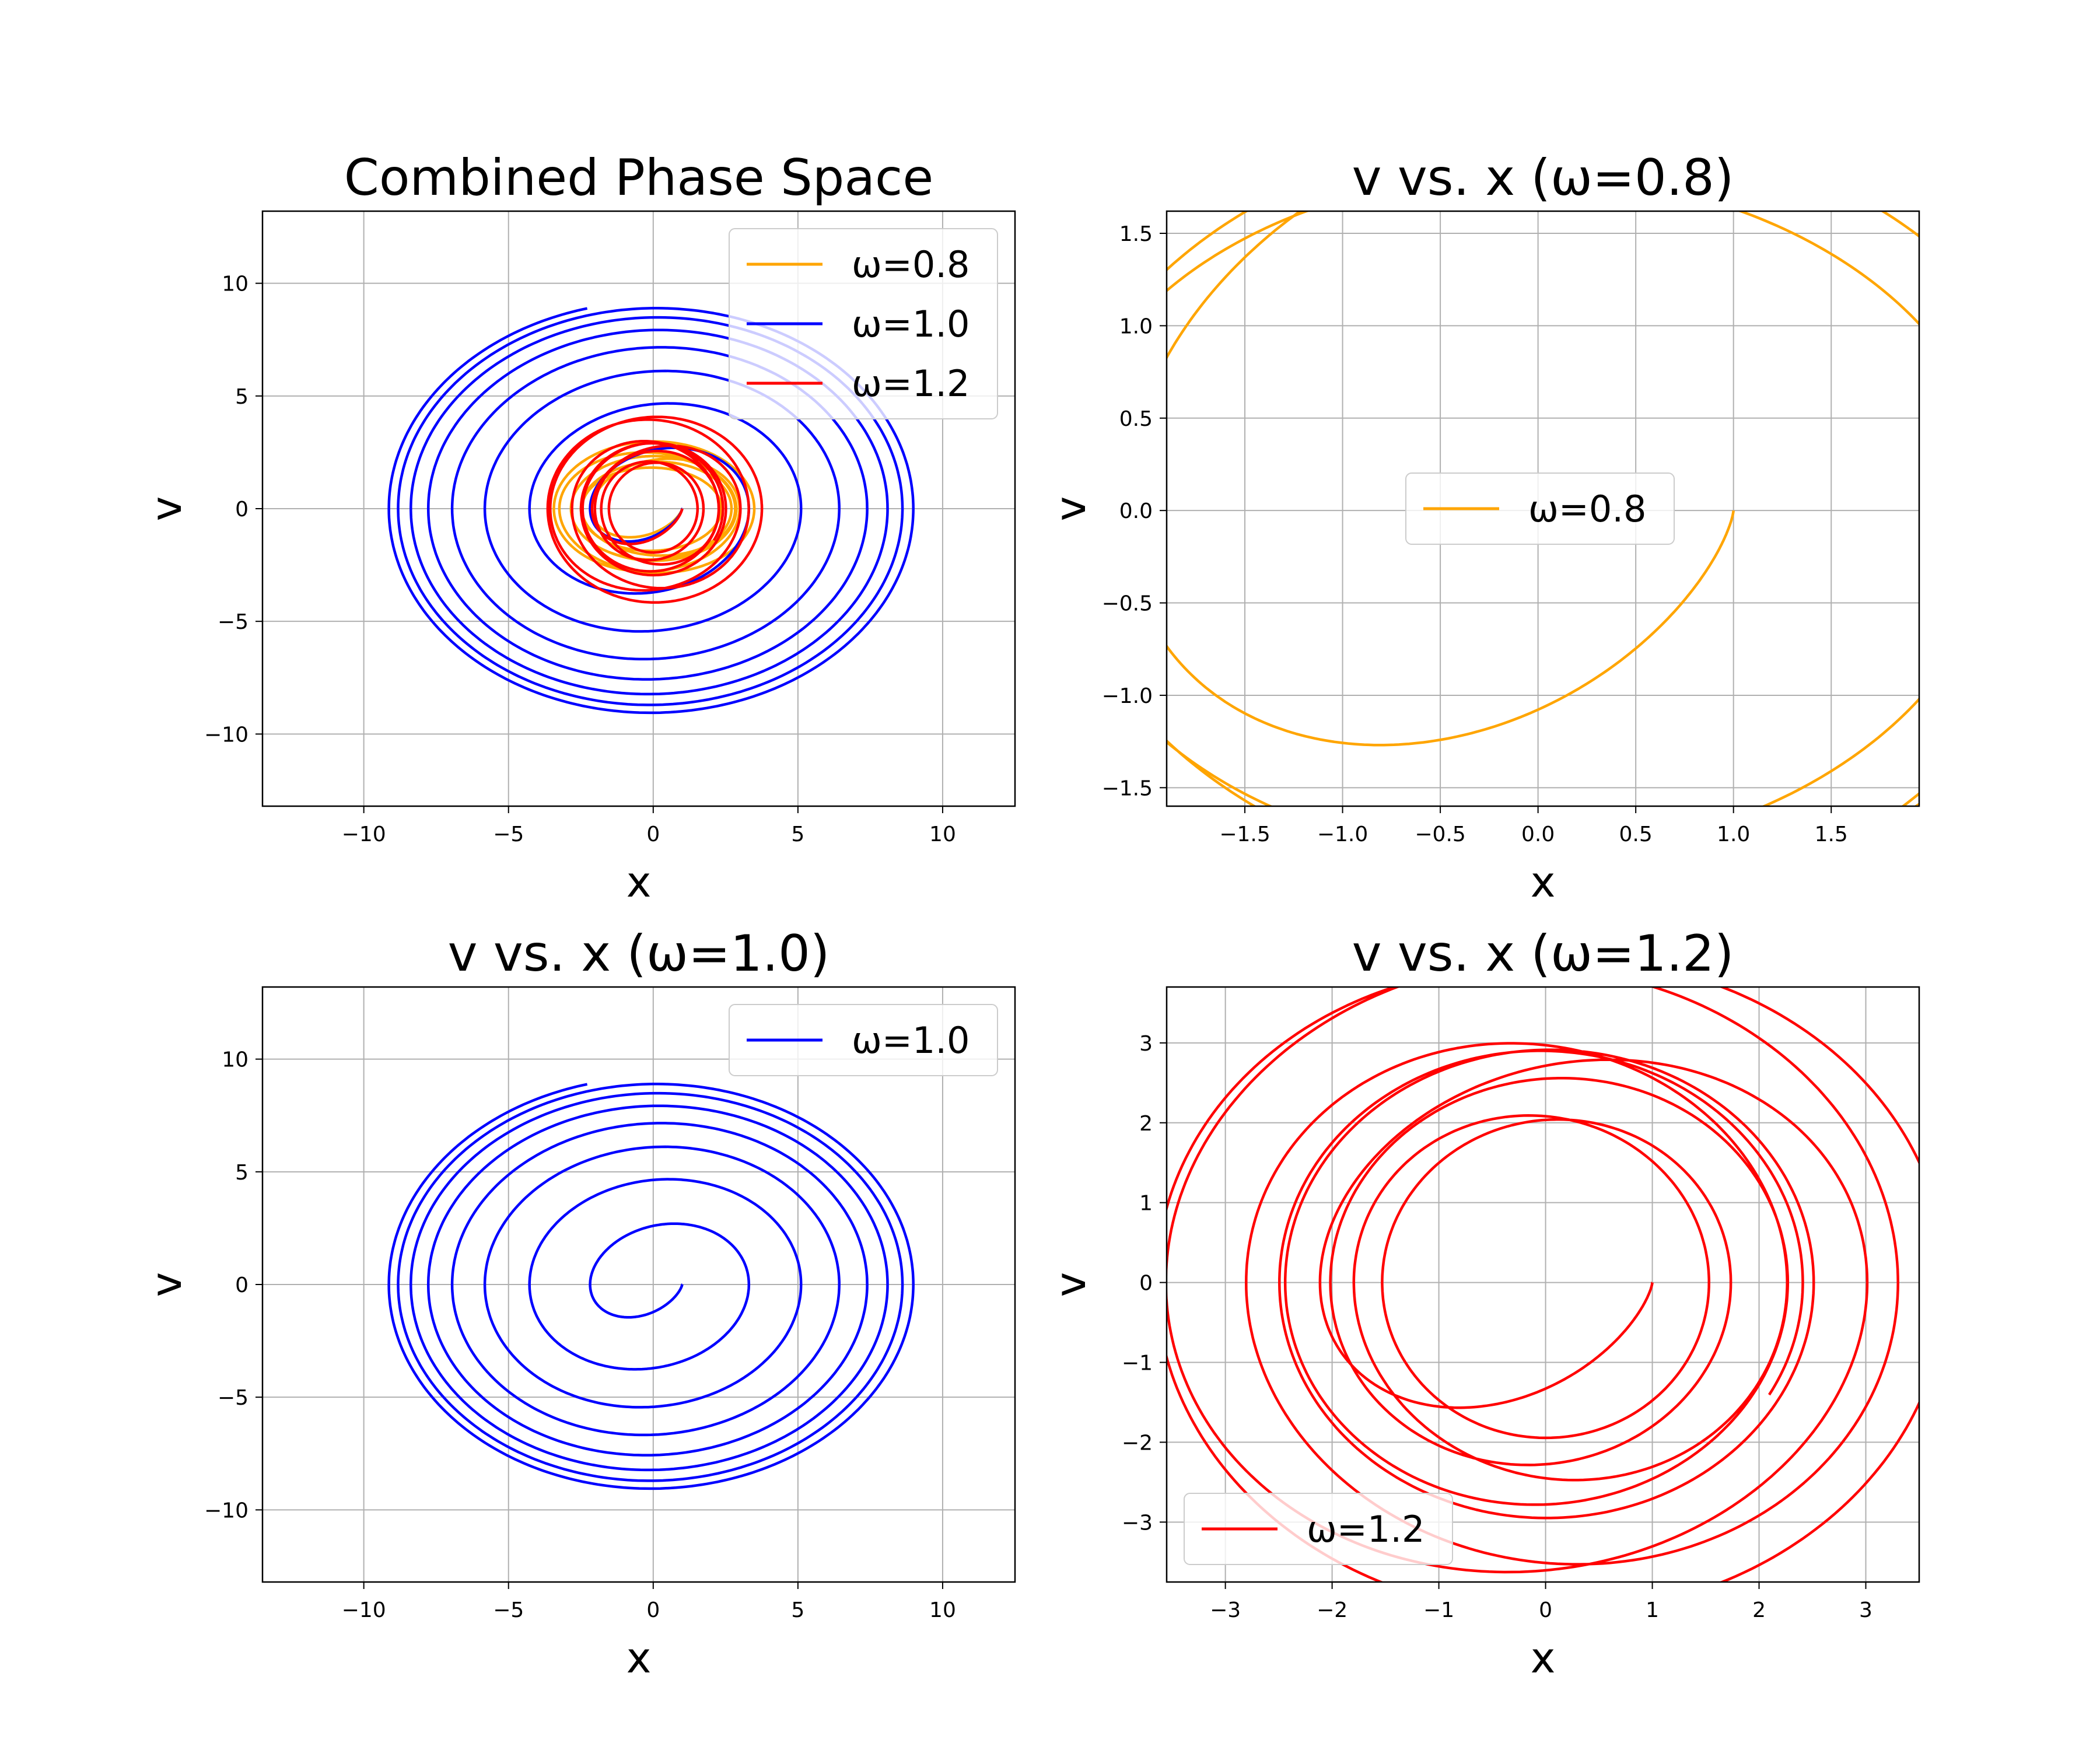  Describe the element at coordinates (1137, 1363) in the screenshot. I see `y-tick-label: −1` at that location.